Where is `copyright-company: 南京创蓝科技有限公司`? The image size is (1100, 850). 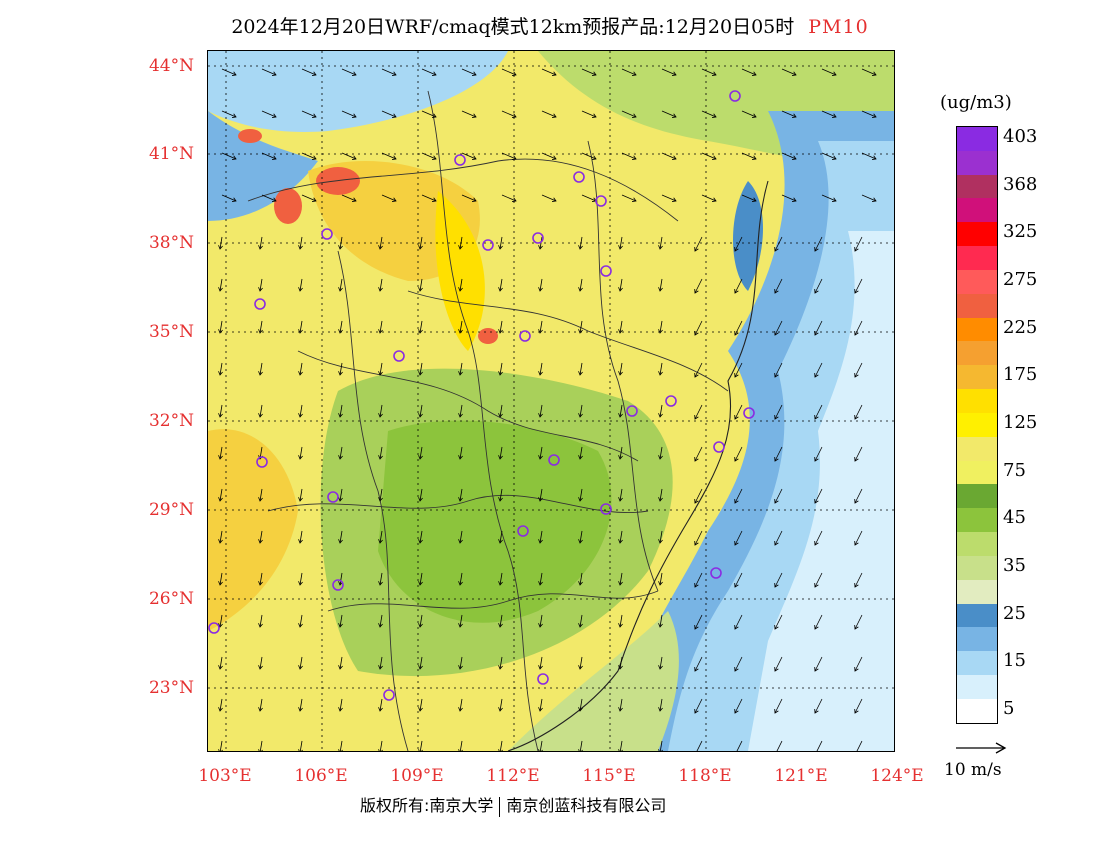
copyright-company: 南京创蓝科技有限公司 is located at coordinates (586, 805).